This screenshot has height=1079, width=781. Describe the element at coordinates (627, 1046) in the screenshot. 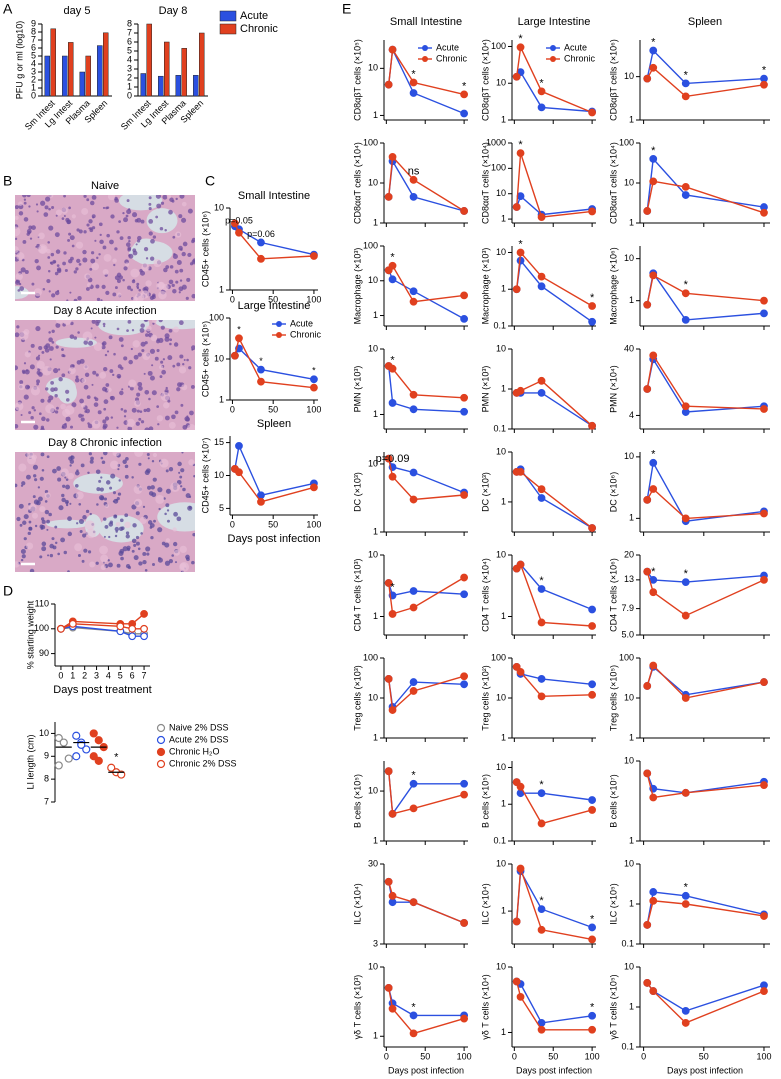

I see `y-tick-label: 0.1` at that location.